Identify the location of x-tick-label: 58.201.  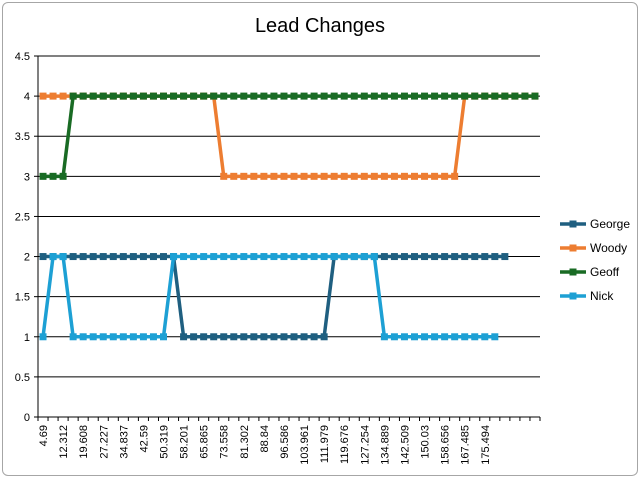
(185, 442).